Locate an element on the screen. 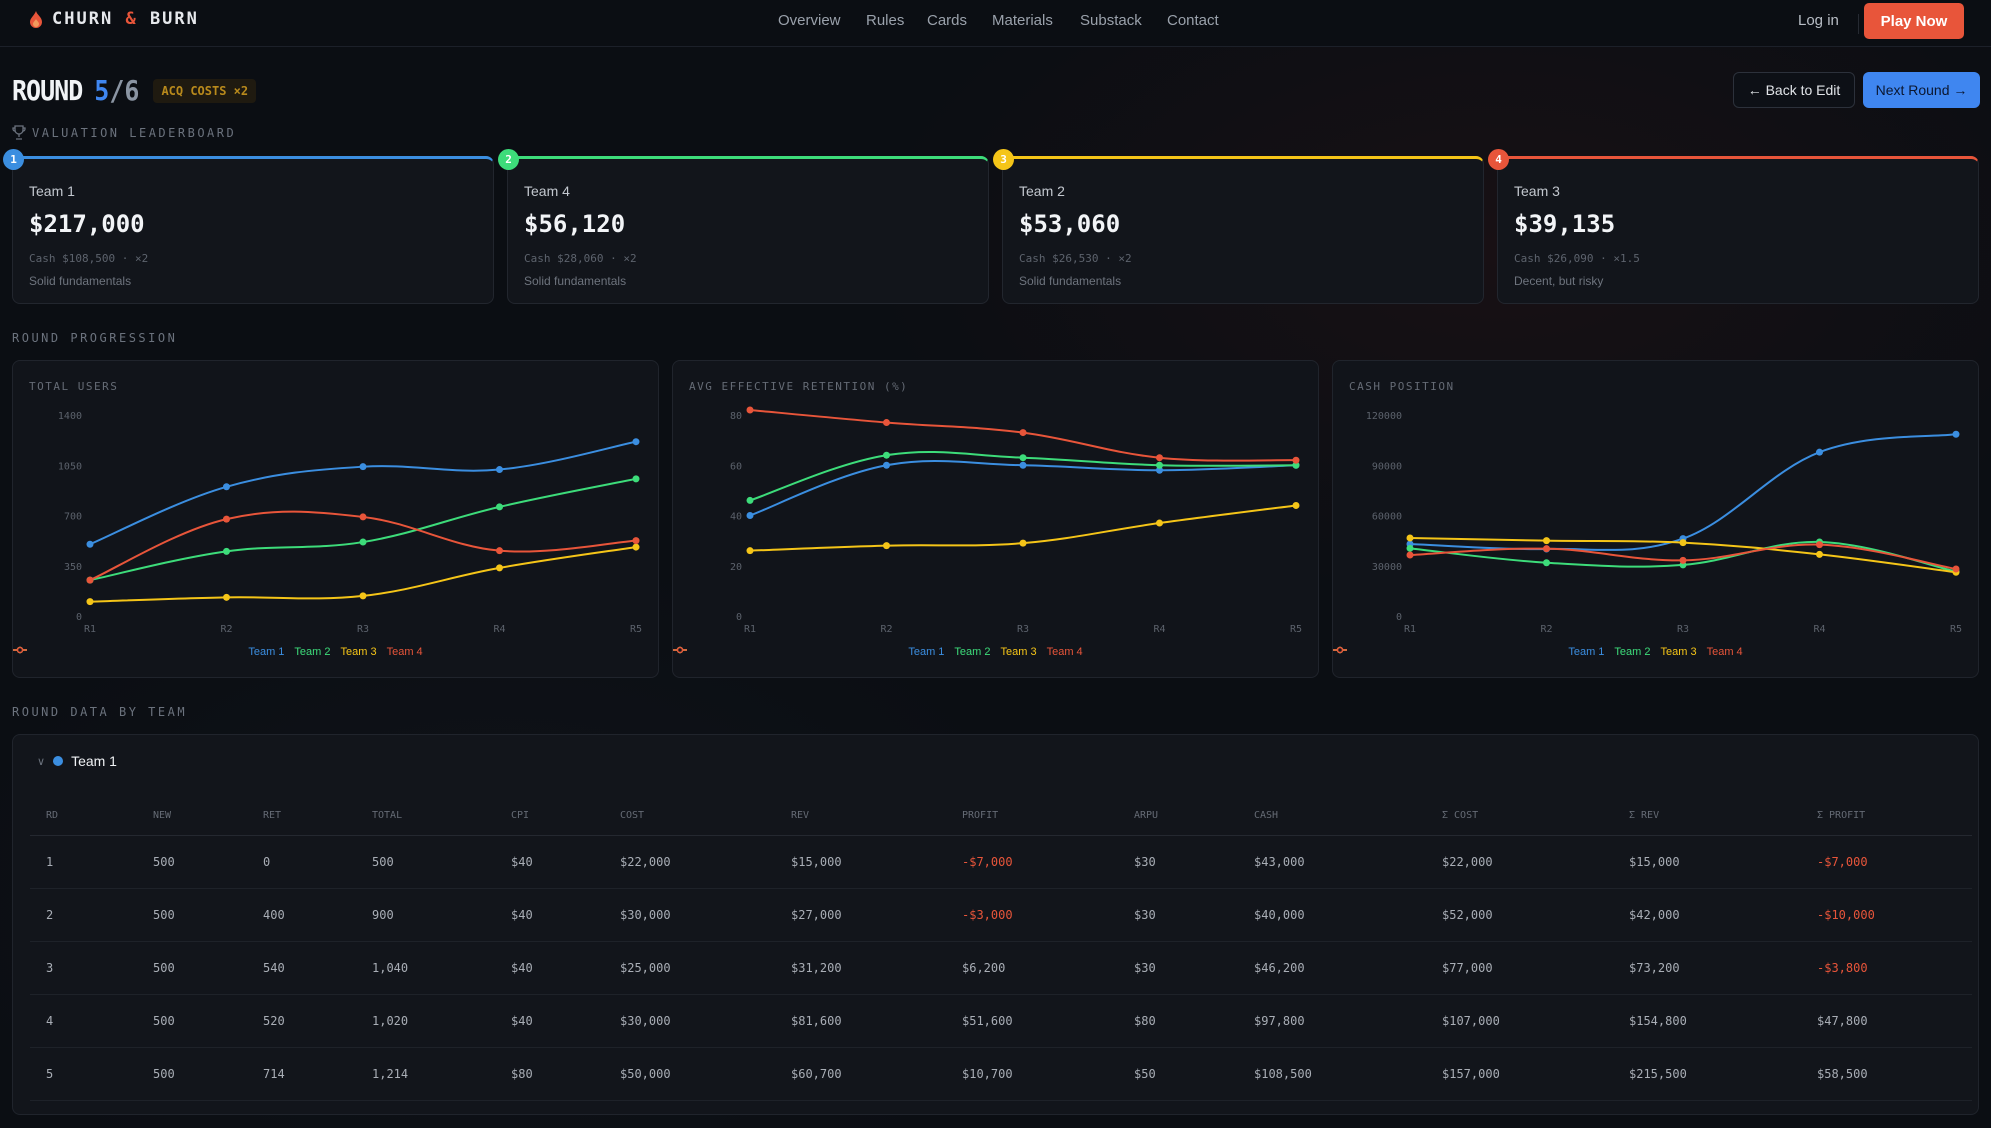 This screenshot has height=1128, width=1991. table-cell: $6,200 is located at coordinates (1032, 968).